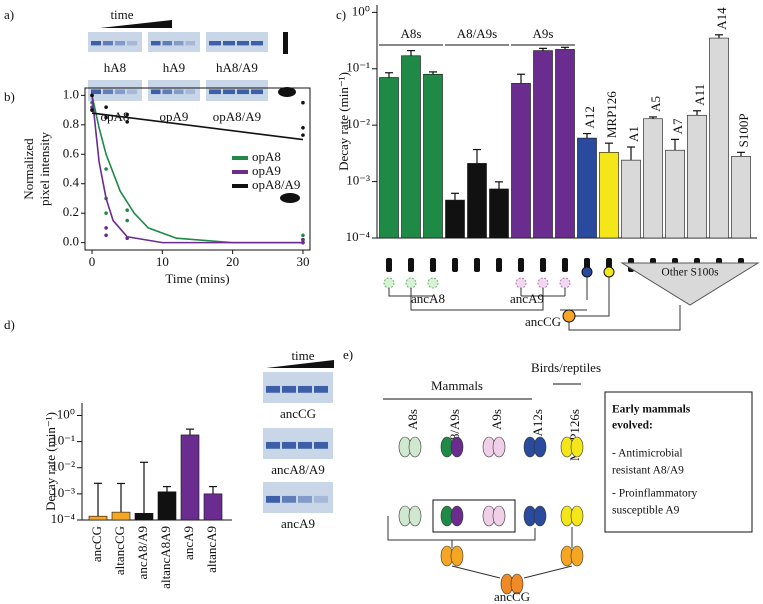 Image resolution: width=763 pixels, height=604 pixels. What do you see at coordinates (428, 298) in the screenshot?
I see `annotation: ancA8` at bounding box center [428, 298].